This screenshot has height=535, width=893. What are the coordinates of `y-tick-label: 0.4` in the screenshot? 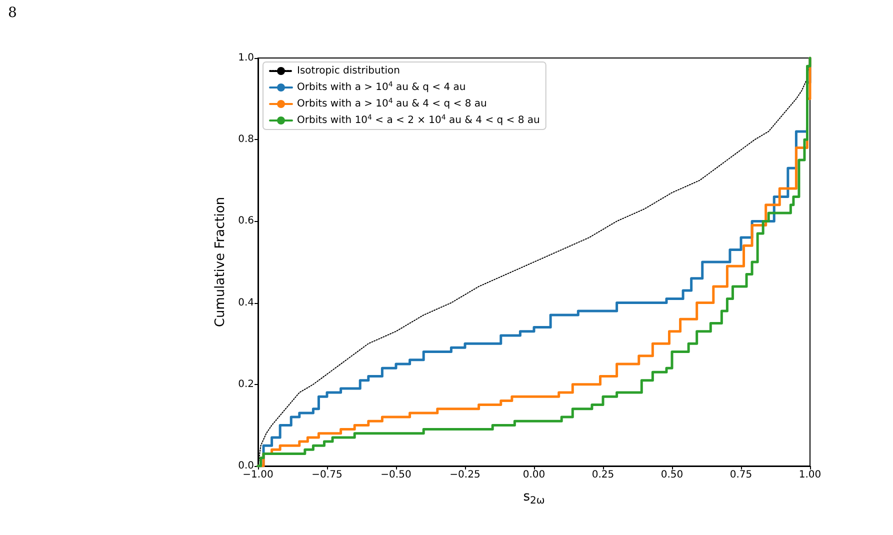 It's located at (246, 302).